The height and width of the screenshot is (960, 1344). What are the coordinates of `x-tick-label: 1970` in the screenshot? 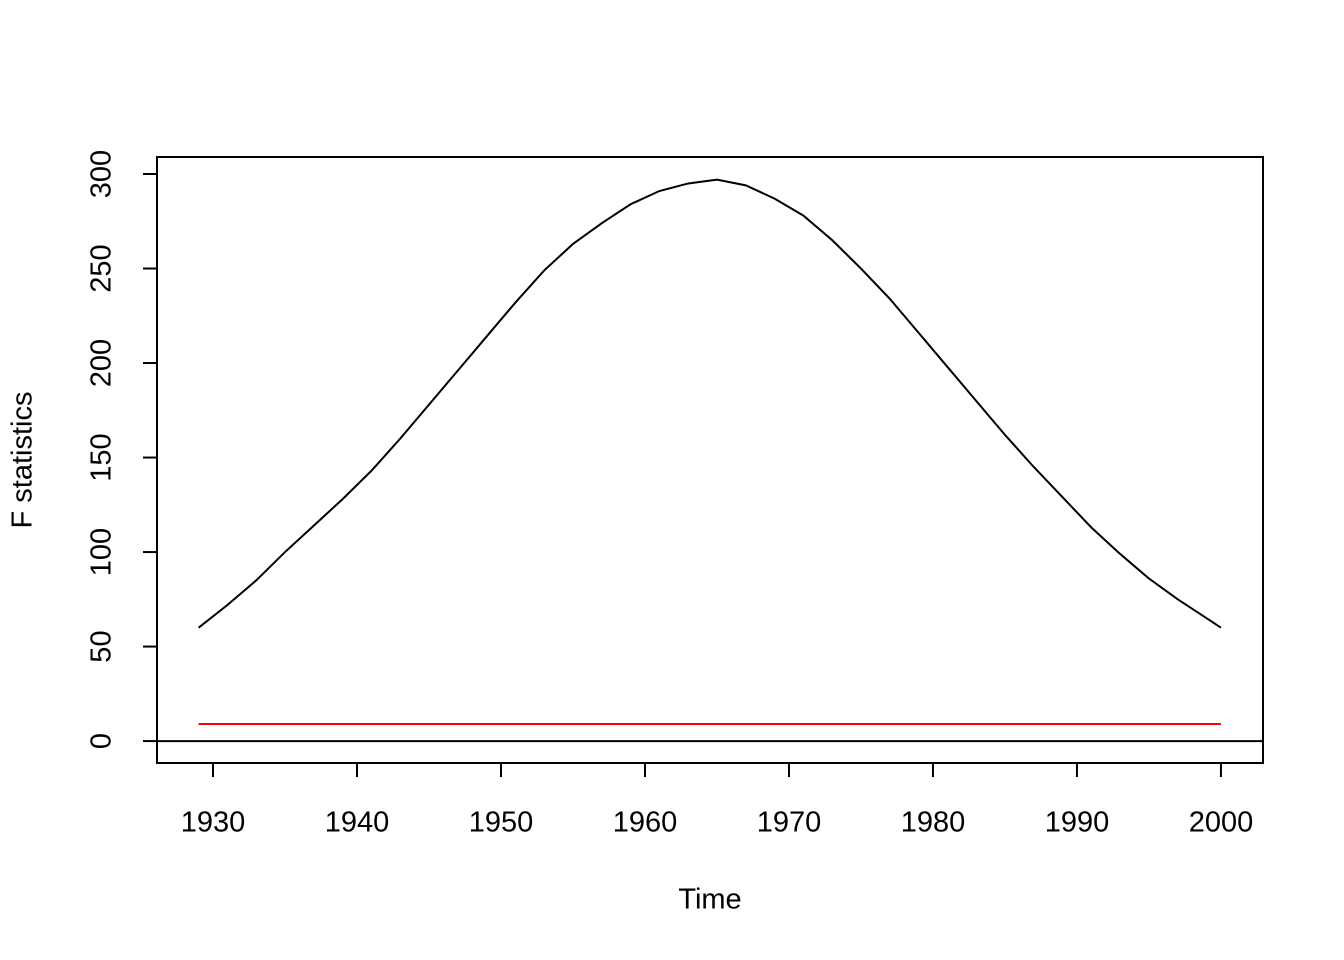 It's located at (789, 823).